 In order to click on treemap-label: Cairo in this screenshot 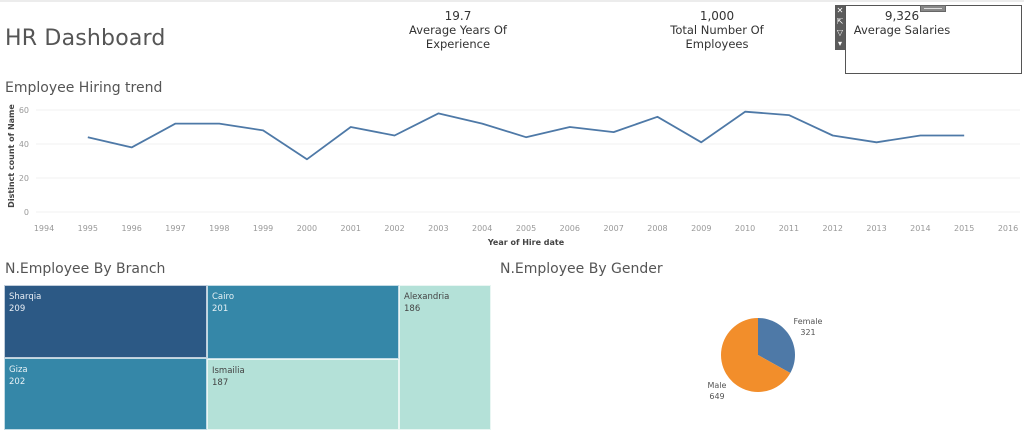, I will do `click(223, 297)`.